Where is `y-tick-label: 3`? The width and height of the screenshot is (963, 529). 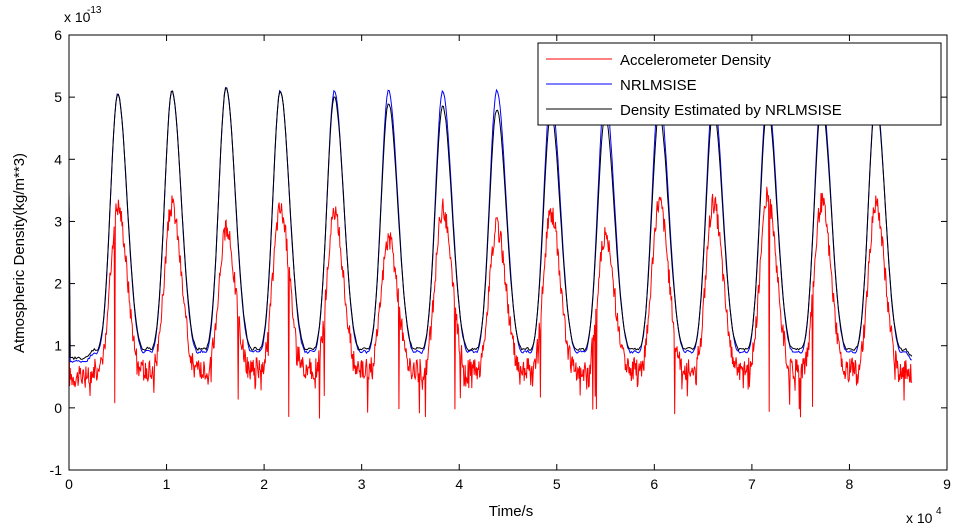 y-tick-label: 3 is located at coordinates (58, 221).